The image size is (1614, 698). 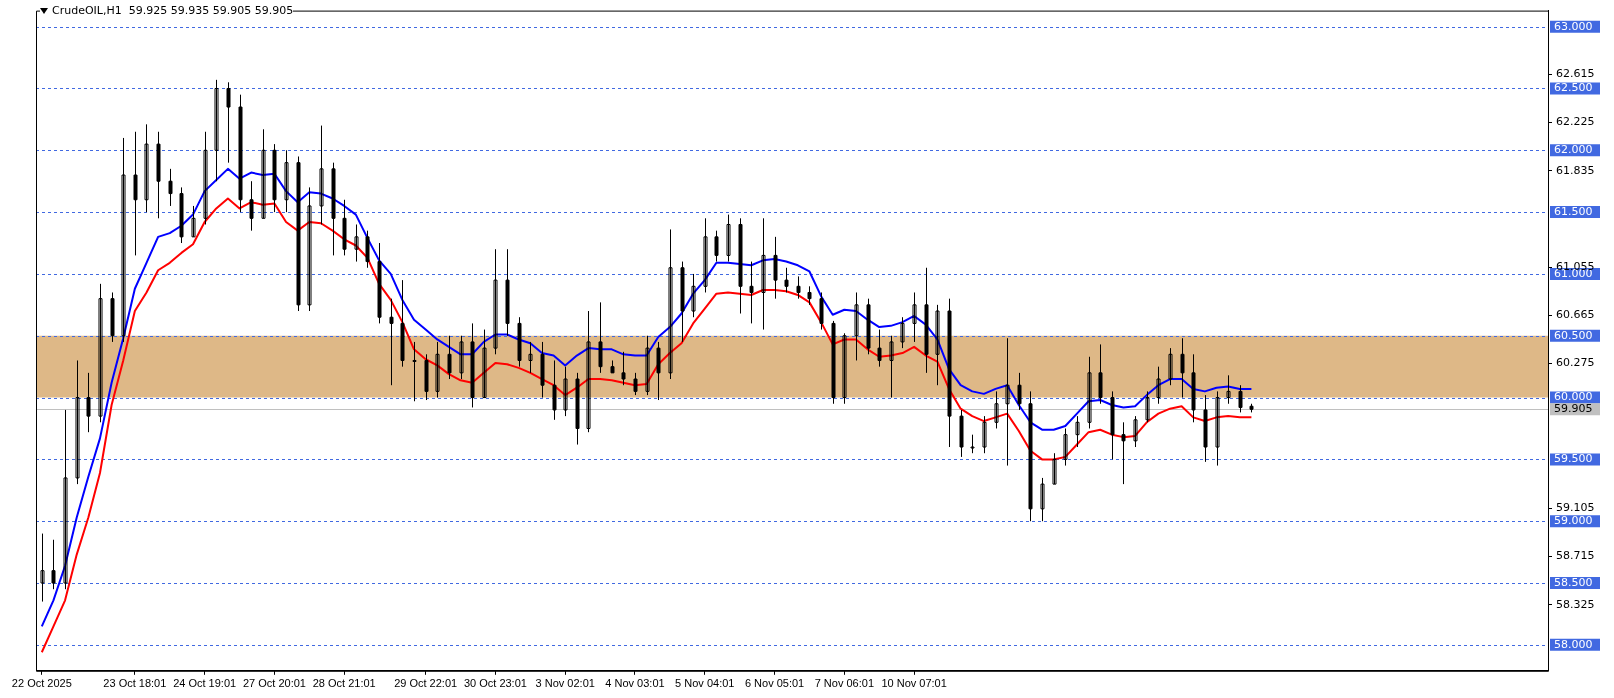 I want to click on x-tick-label: 28 Oct 21:01, so click(x=344, y=683).